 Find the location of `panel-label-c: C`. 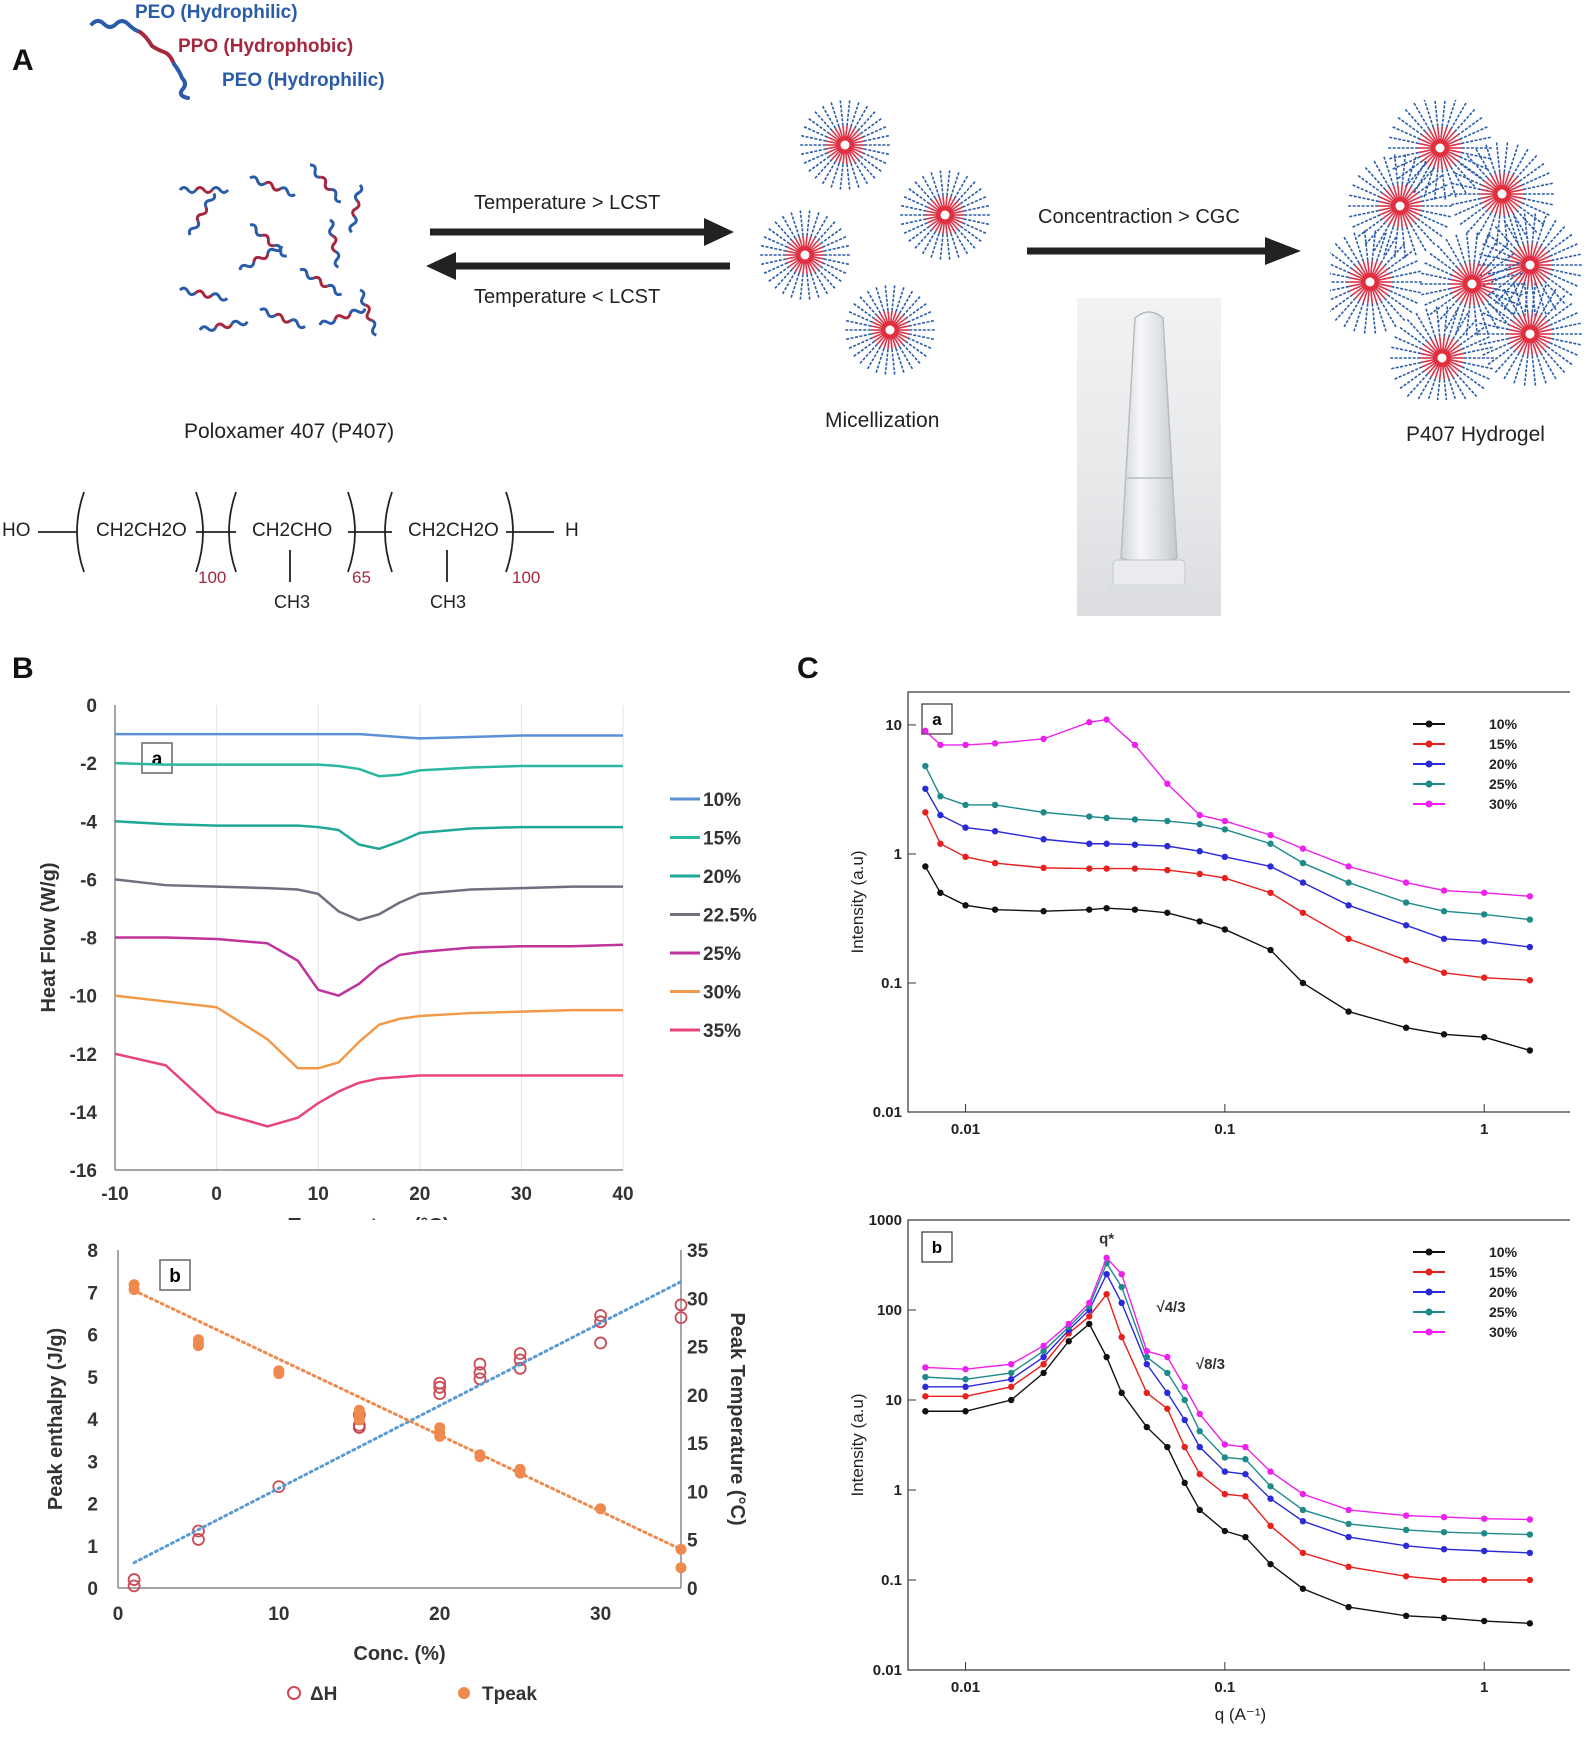

panel-label-c: C is located at coordinates (808, 668).